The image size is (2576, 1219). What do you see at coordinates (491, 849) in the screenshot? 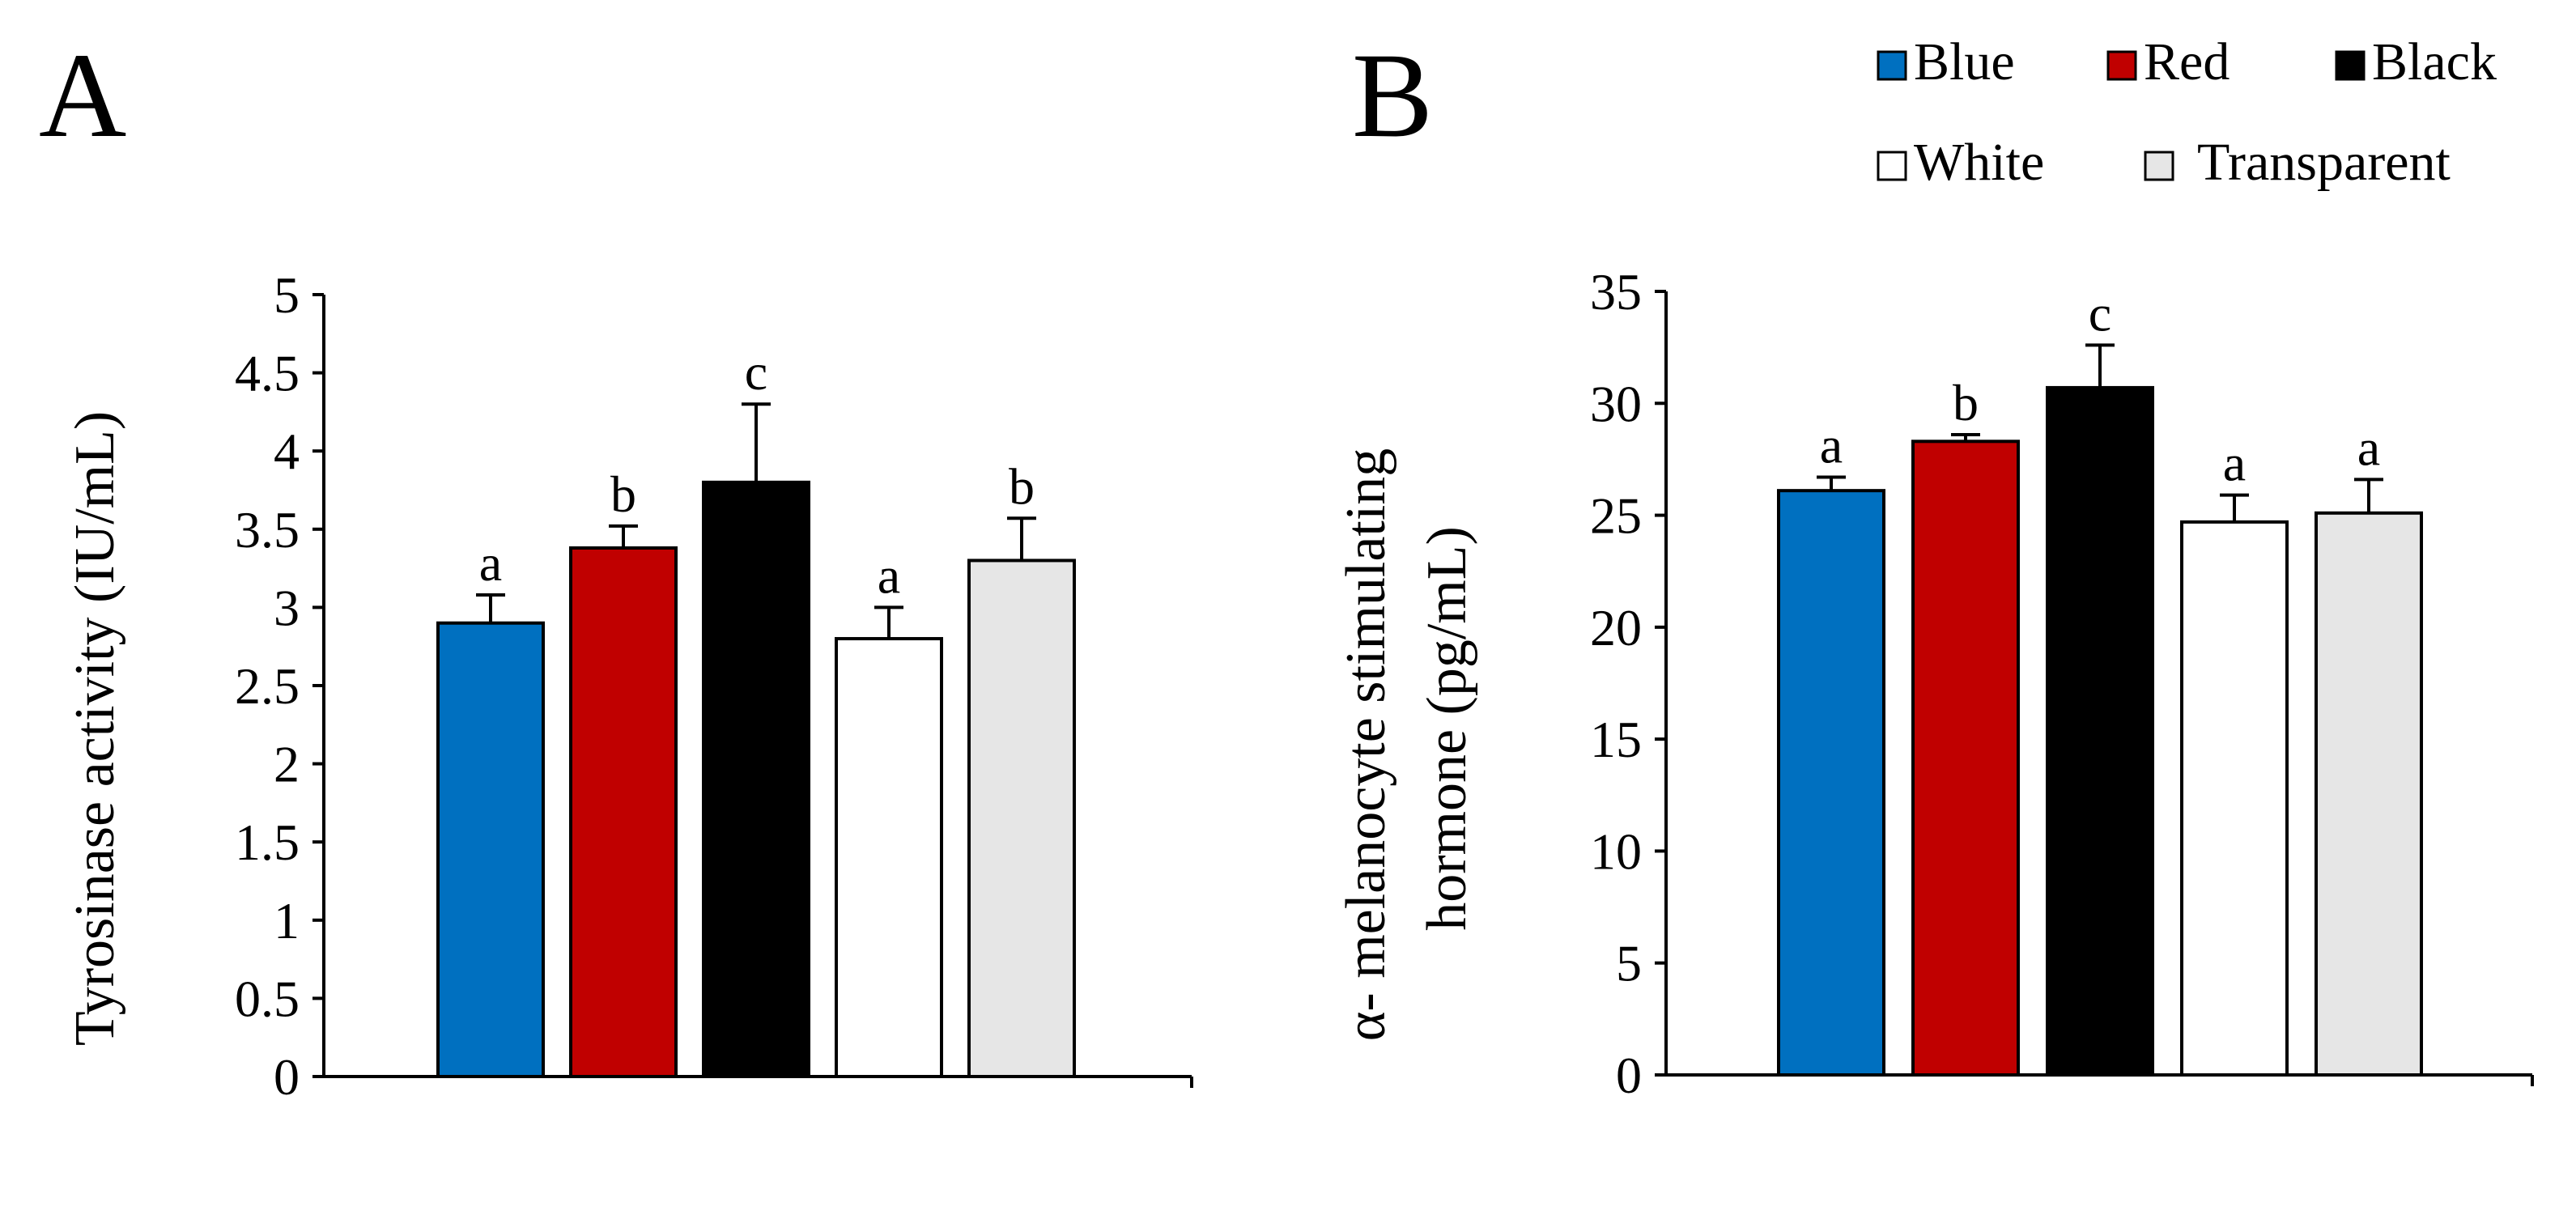
I see `chart-a-bar-blue` at bounding box center [491, 849].